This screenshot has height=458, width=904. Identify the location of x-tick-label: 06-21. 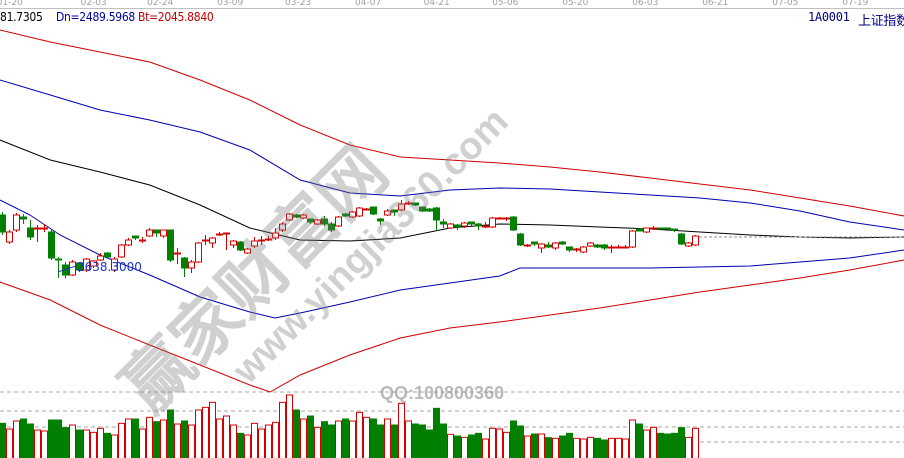
(715, 4).